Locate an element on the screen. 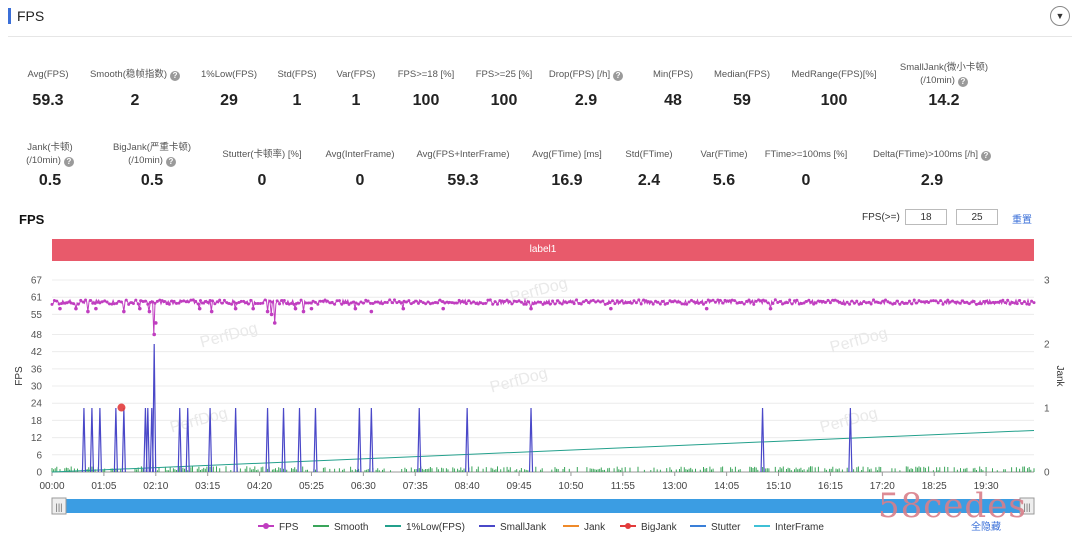  stat-stats_row2-5: Avg(FTime) [ms] 16.9 is located at coordinates (567, 178).